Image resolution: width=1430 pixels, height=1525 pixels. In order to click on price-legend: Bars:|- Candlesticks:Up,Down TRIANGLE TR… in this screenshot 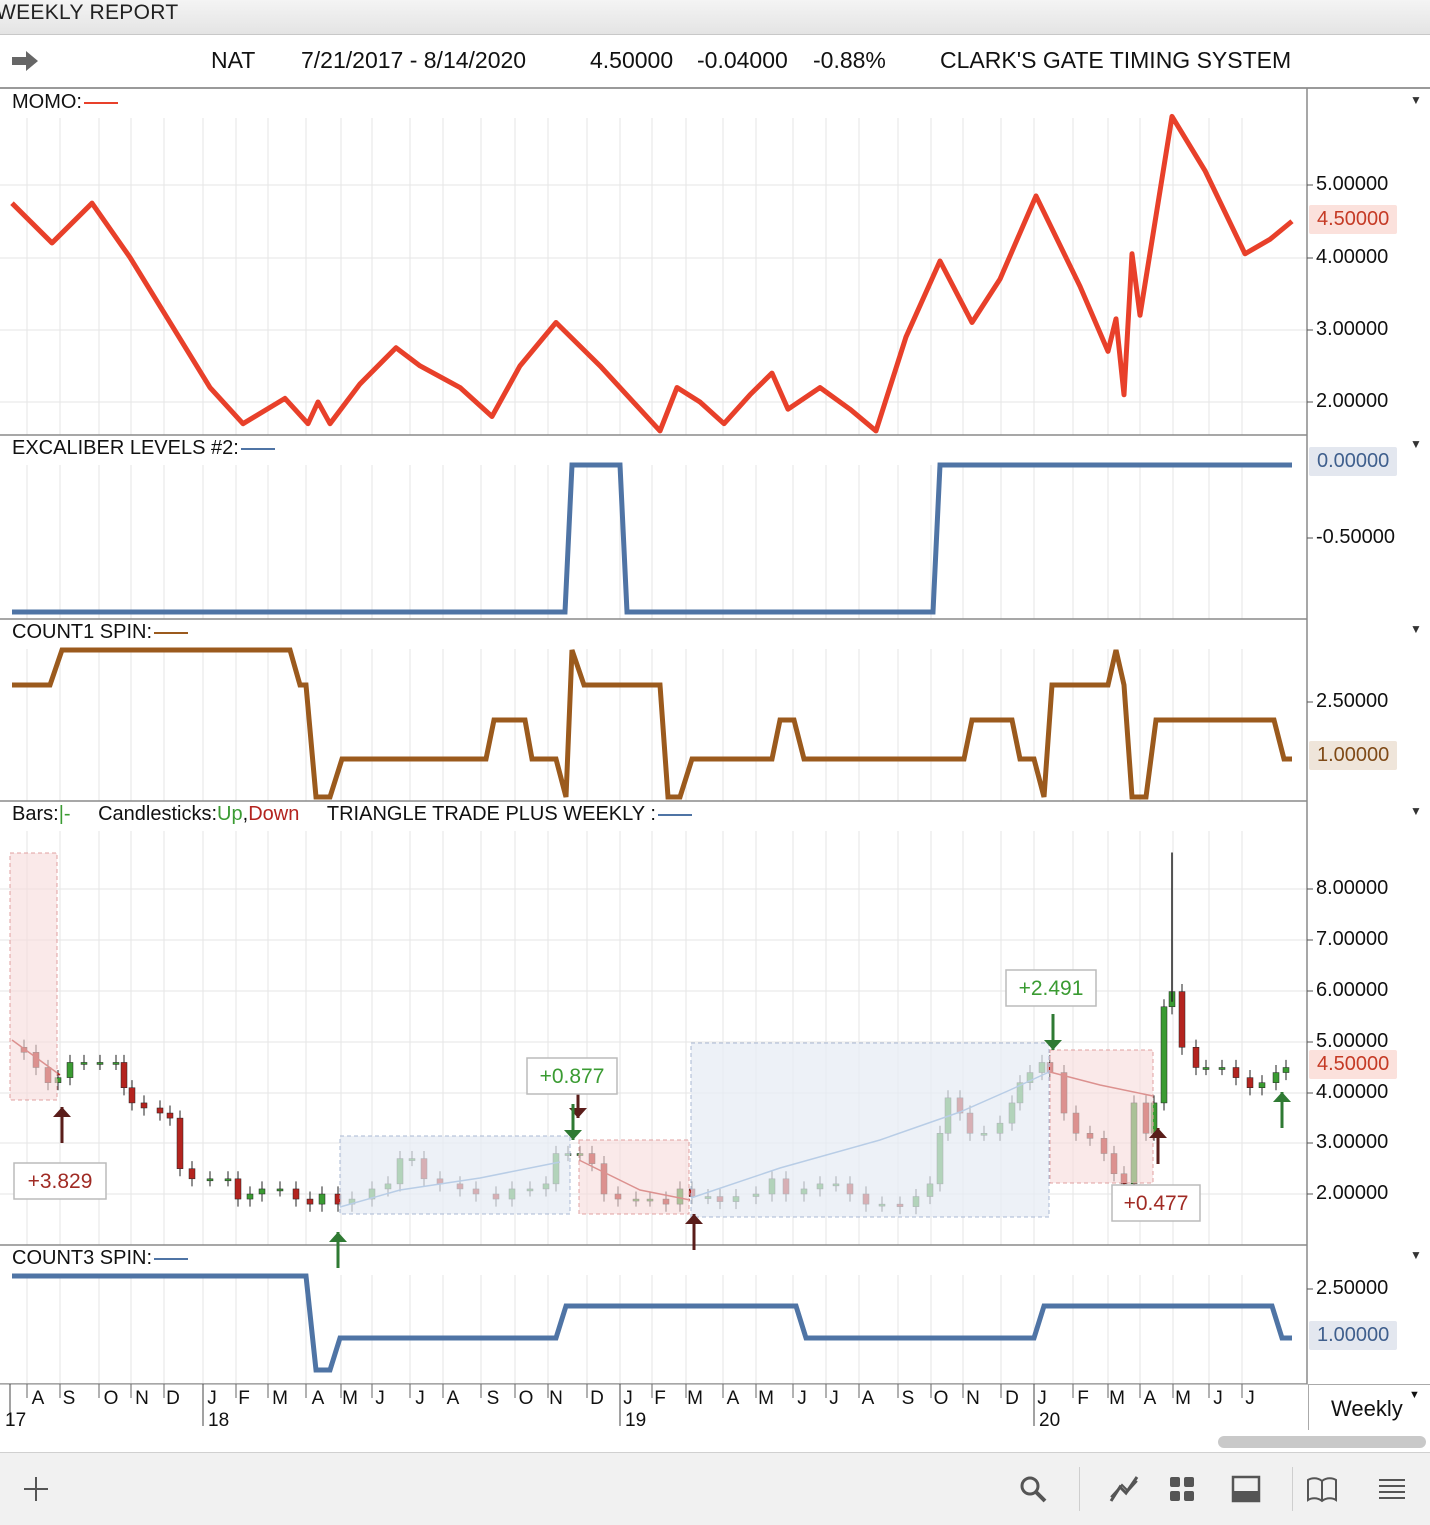, I will do `click(352, 814)`.